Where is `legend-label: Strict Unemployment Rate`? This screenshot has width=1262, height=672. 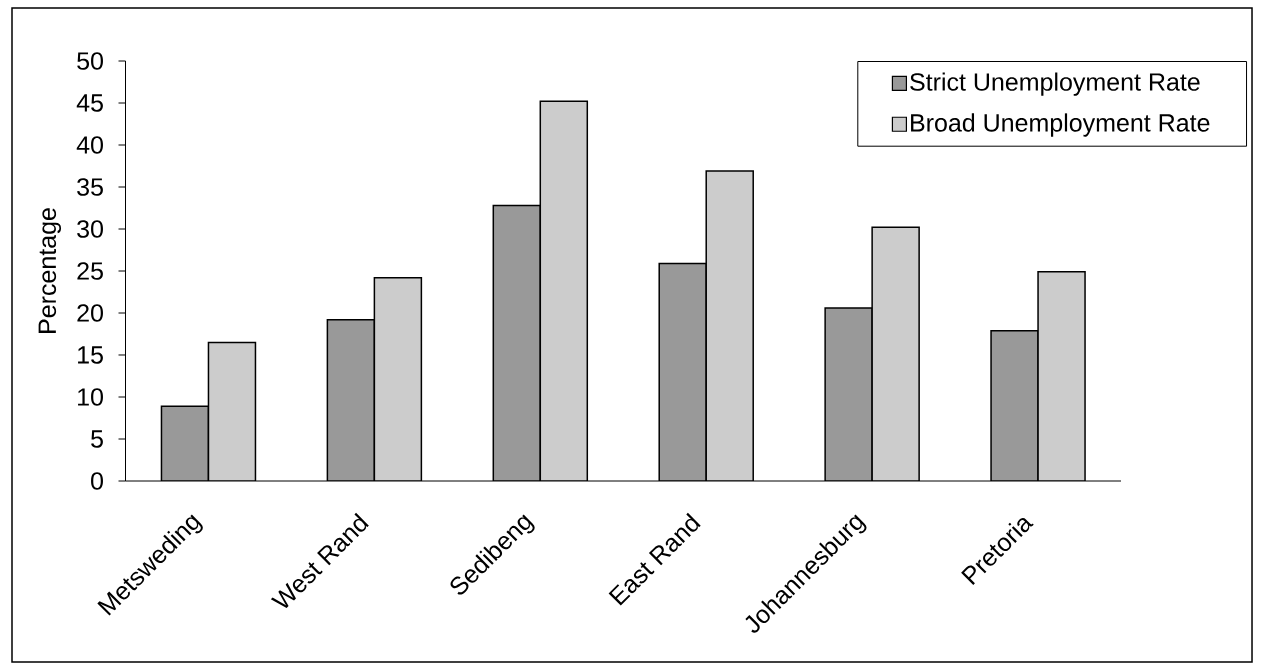
legend-label: Strict Unemployment Rate is located at coordinates (1055, 84).